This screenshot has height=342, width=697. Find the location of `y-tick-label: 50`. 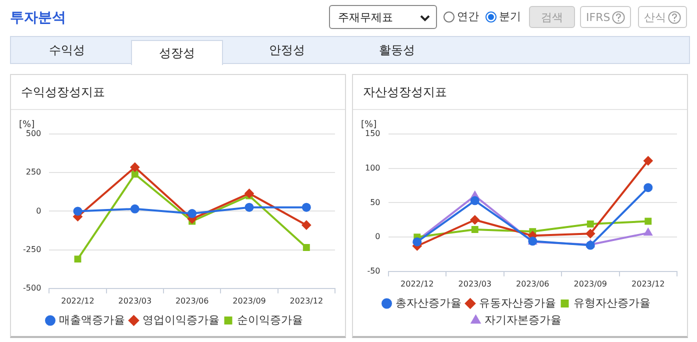

y-tick-label: 50 is located at coordinates (375, 202).